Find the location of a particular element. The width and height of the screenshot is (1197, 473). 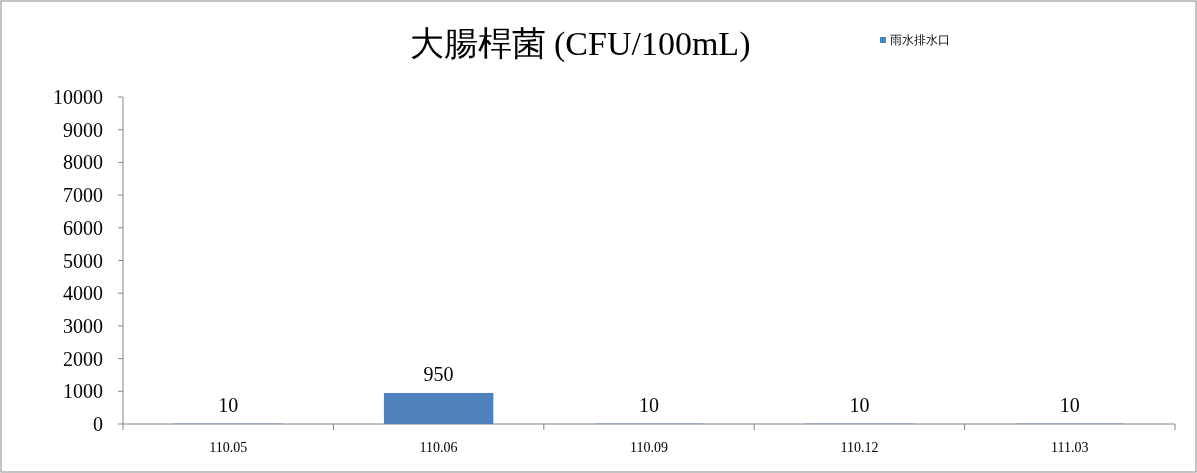

chart-title: 大腸桿菌 (CFU/100mL) is located at coordinates (580, 44).